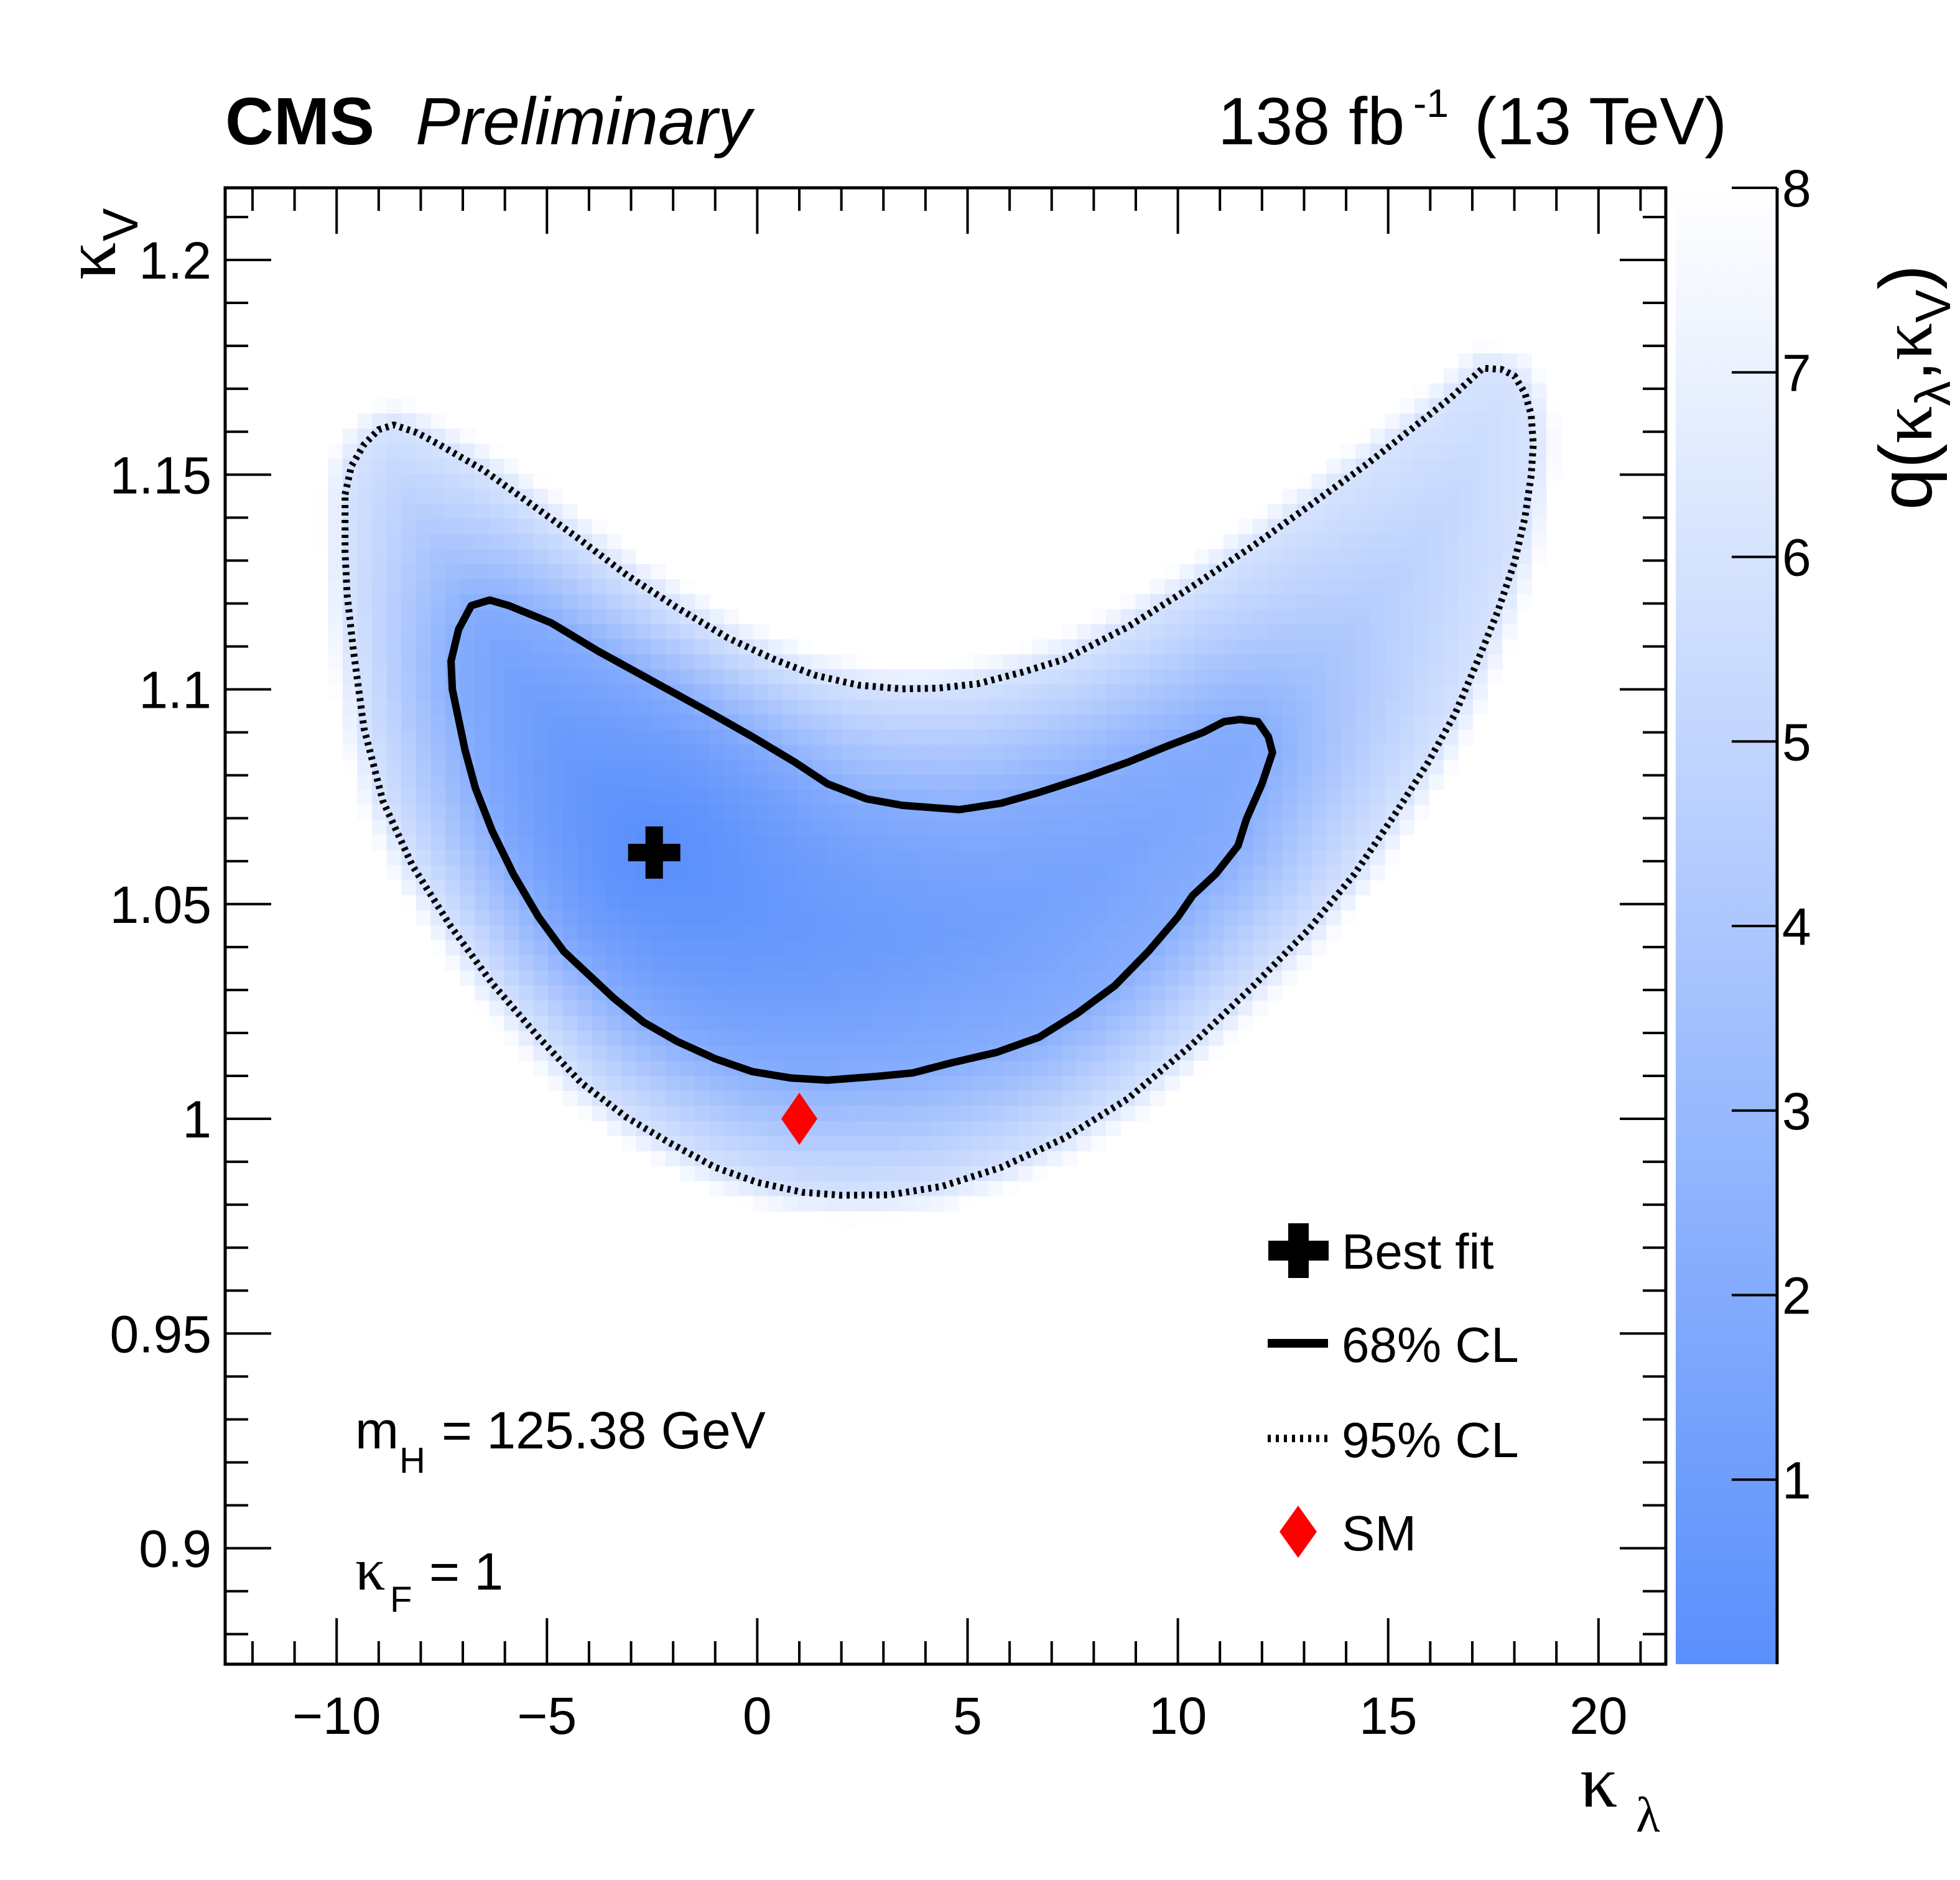  What do you see at coordinates (1393, 1440) in the screenshot?
I see `legend-entry-95cl: 95% CL` at bounding box center [1393, 1440].